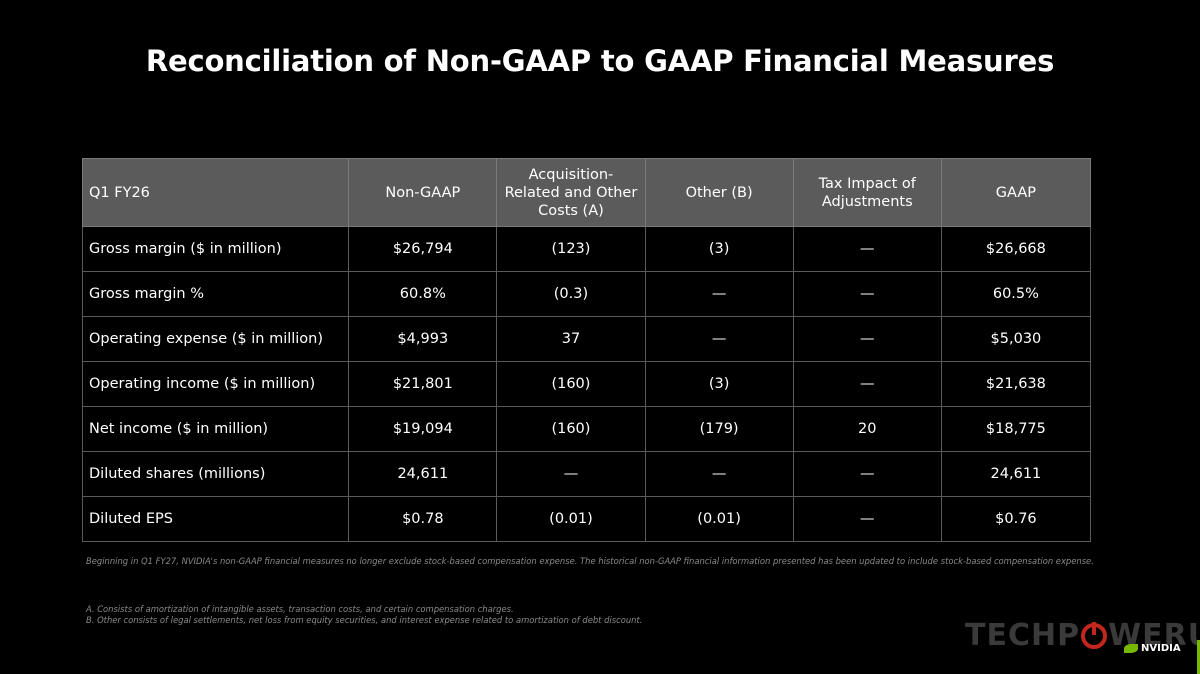 This screenshot has width=1200, height=674. I want to click on header-tax-impact: Tax Impact of Adjustments, so click(867, 192).